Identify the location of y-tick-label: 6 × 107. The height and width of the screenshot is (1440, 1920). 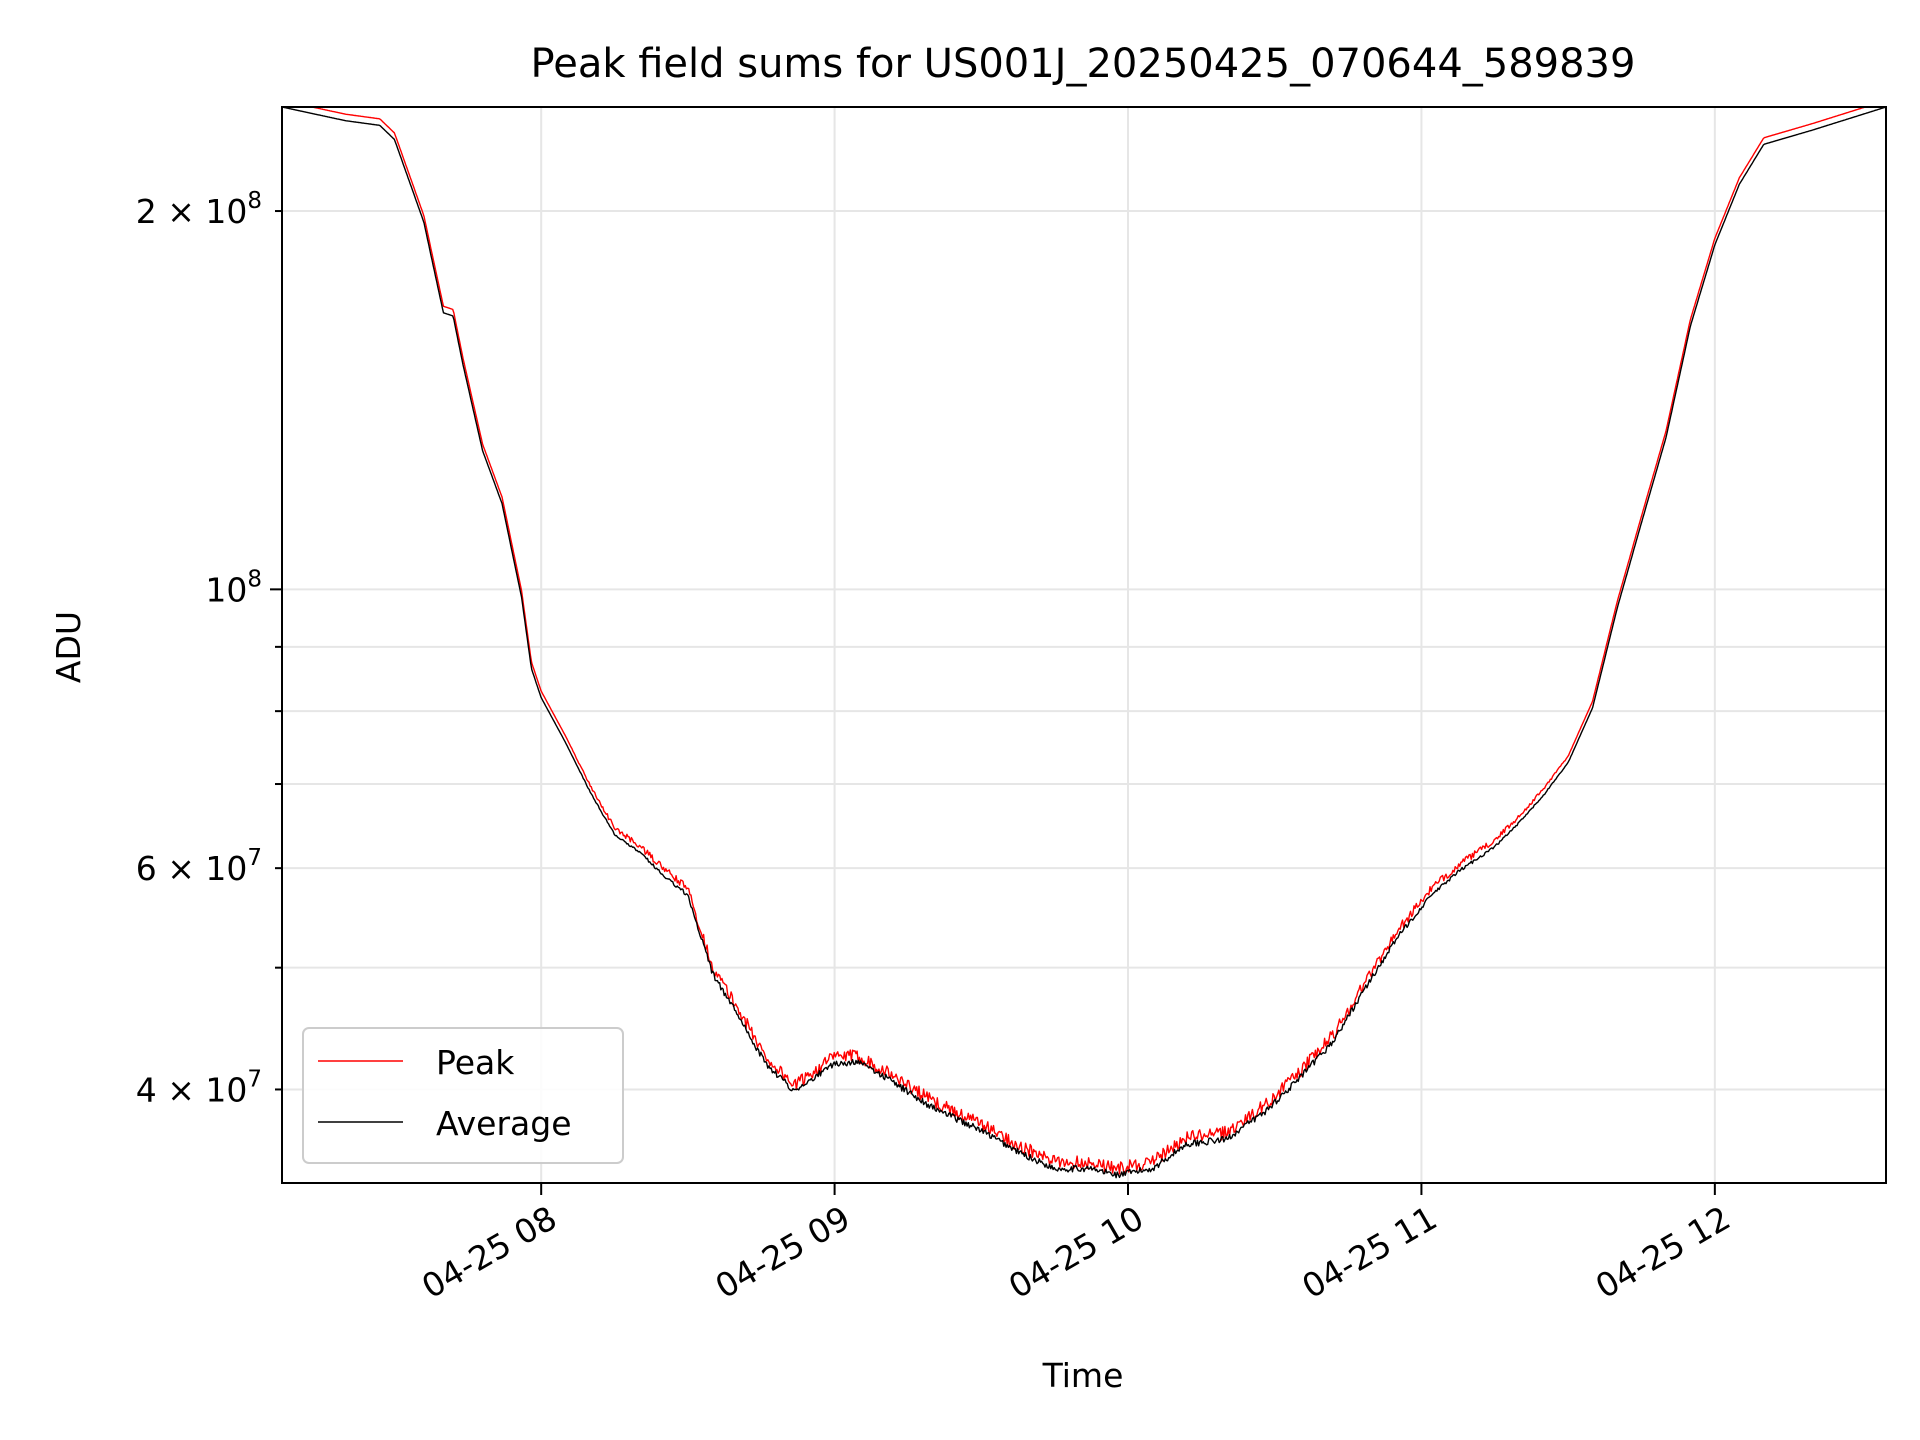
(199, 866).